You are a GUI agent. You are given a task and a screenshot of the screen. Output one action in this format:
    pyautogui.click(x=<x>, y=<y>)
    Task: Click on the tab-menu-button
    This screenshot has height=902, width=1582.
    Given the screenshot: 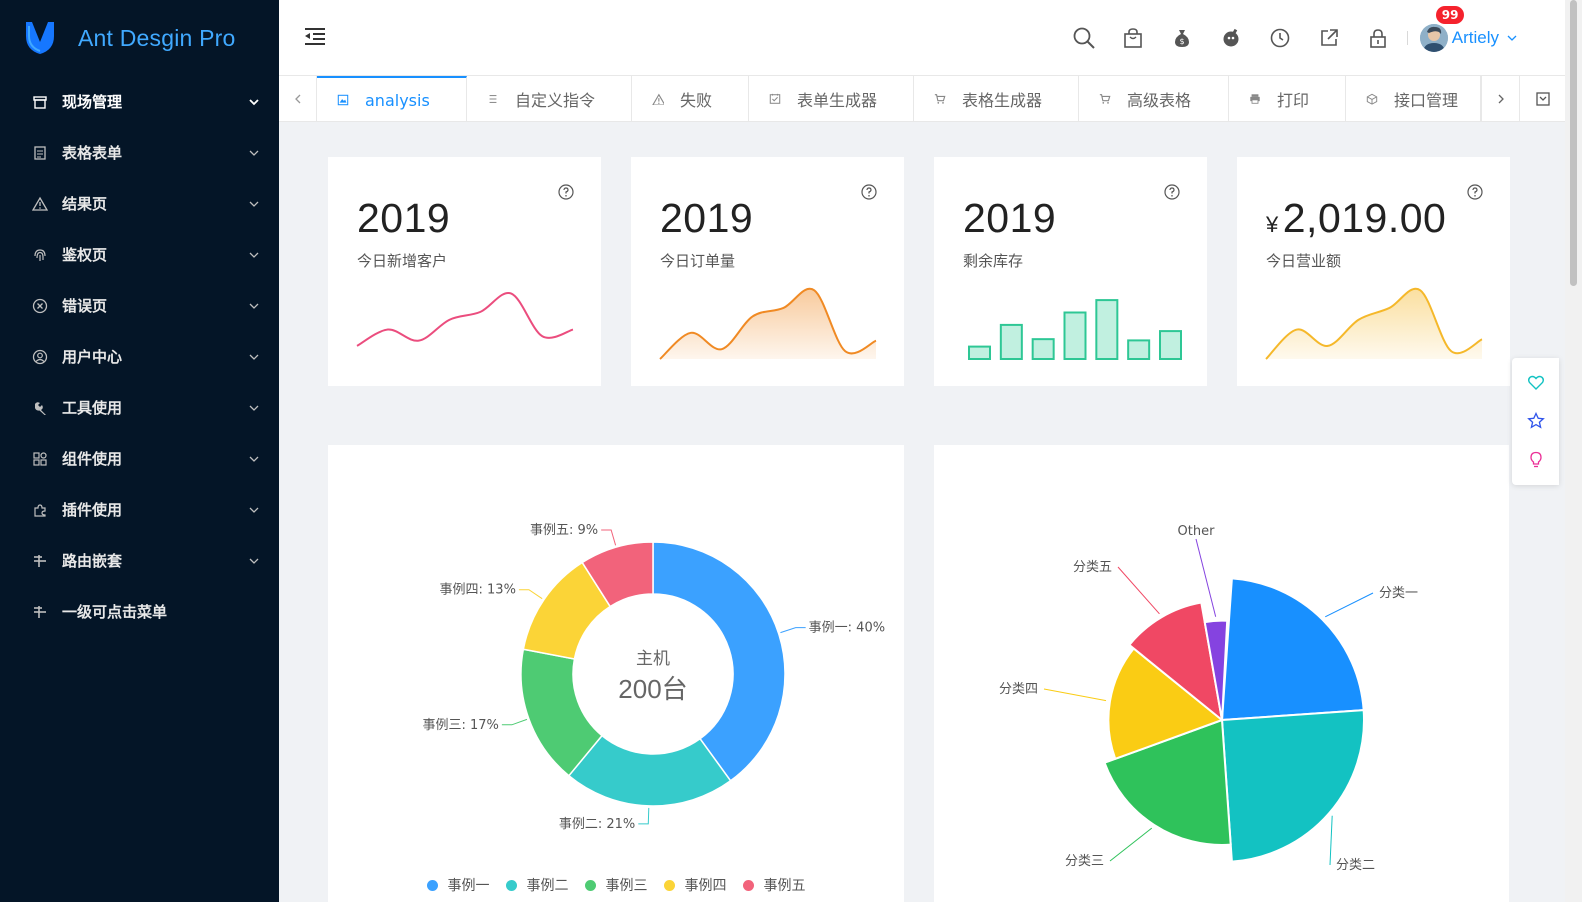 What is the action you would take?
    pyautogui.click(x=1542, y=99)
    